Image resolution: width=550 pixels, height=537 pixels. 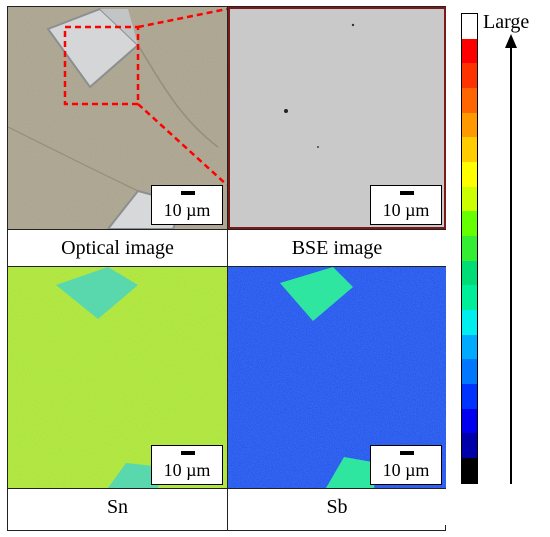 What do you see at coordinates (227, 229) in the screenshot?
I see `grid-divider-row1` at bounding box center [227, 229].